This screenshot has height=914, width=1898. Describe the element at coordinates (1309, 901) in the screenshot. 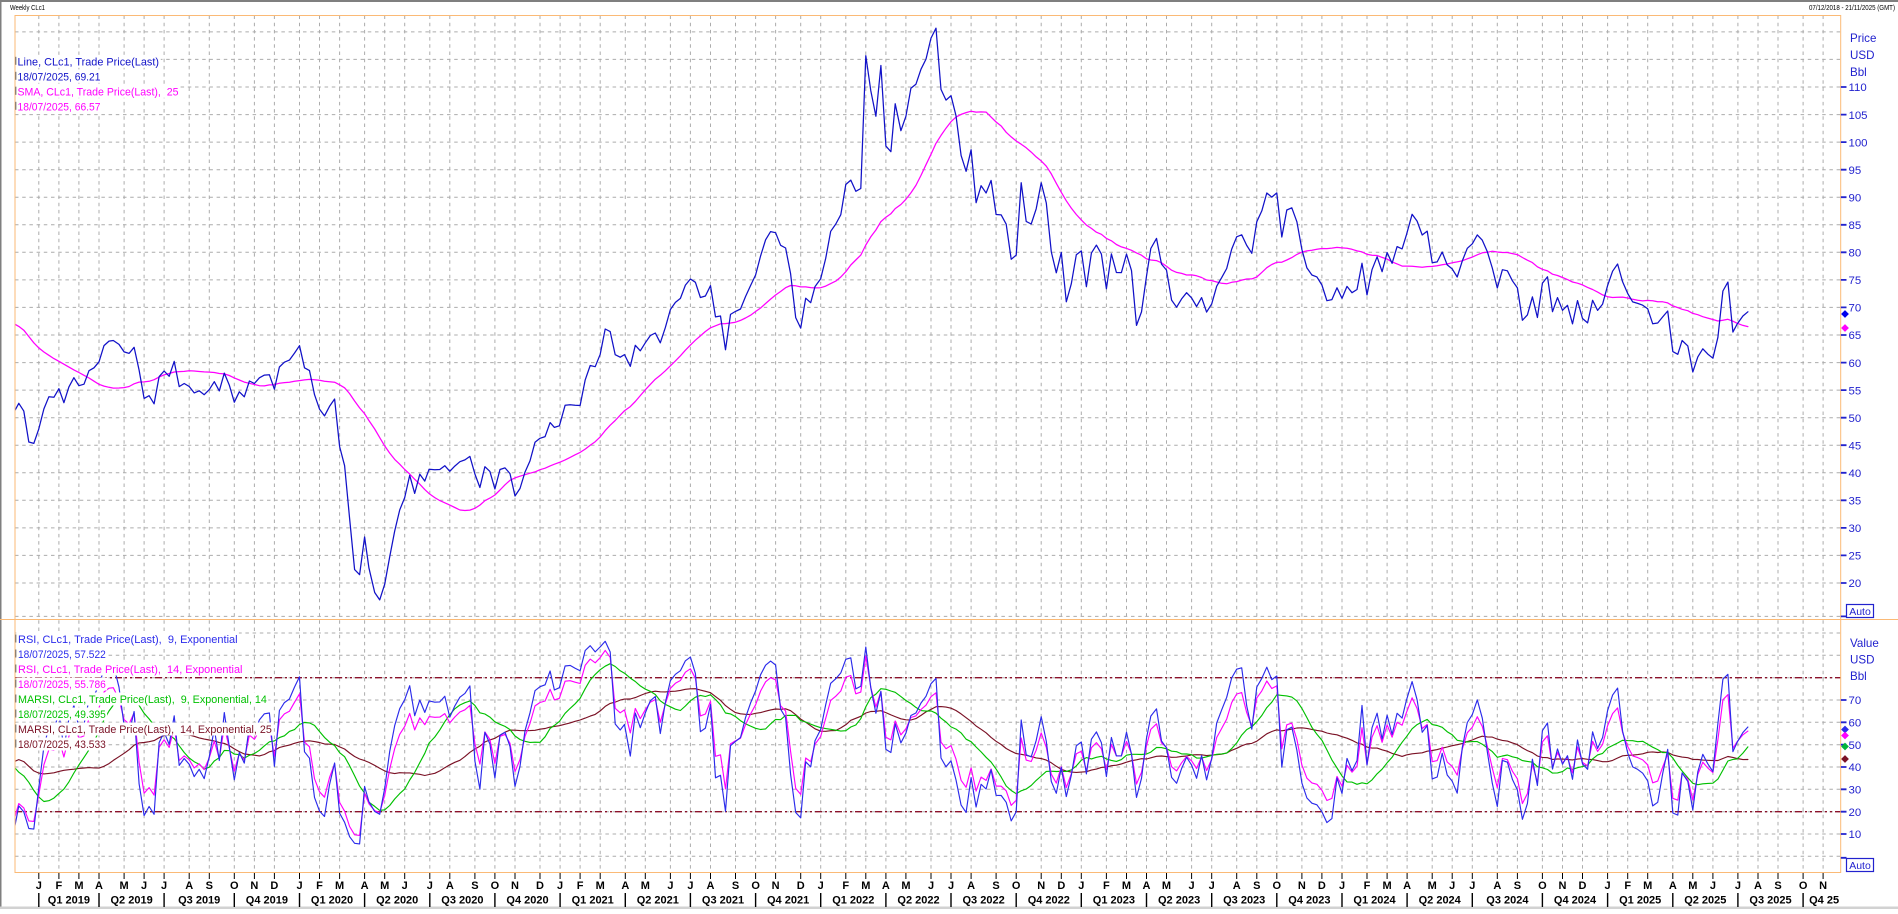

I see `svg-text: Q4 2023` at that location.